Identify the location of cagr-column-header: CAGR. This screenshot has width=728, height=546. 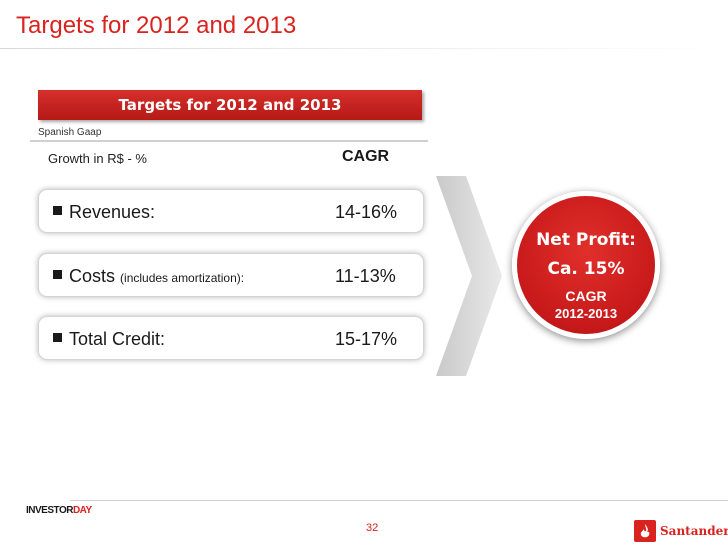
(366, 156).